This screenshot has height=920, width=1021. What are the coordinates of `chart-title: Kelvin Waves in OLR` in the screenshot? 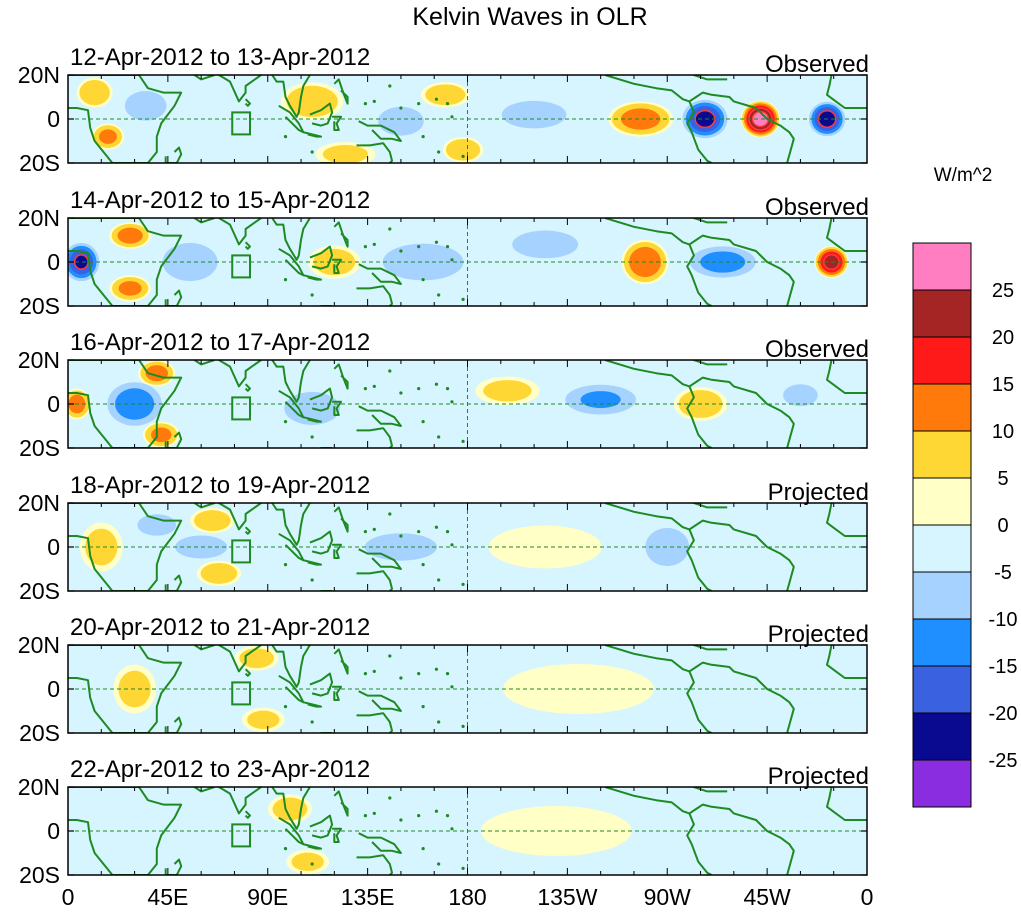 It's located at (529, 17).